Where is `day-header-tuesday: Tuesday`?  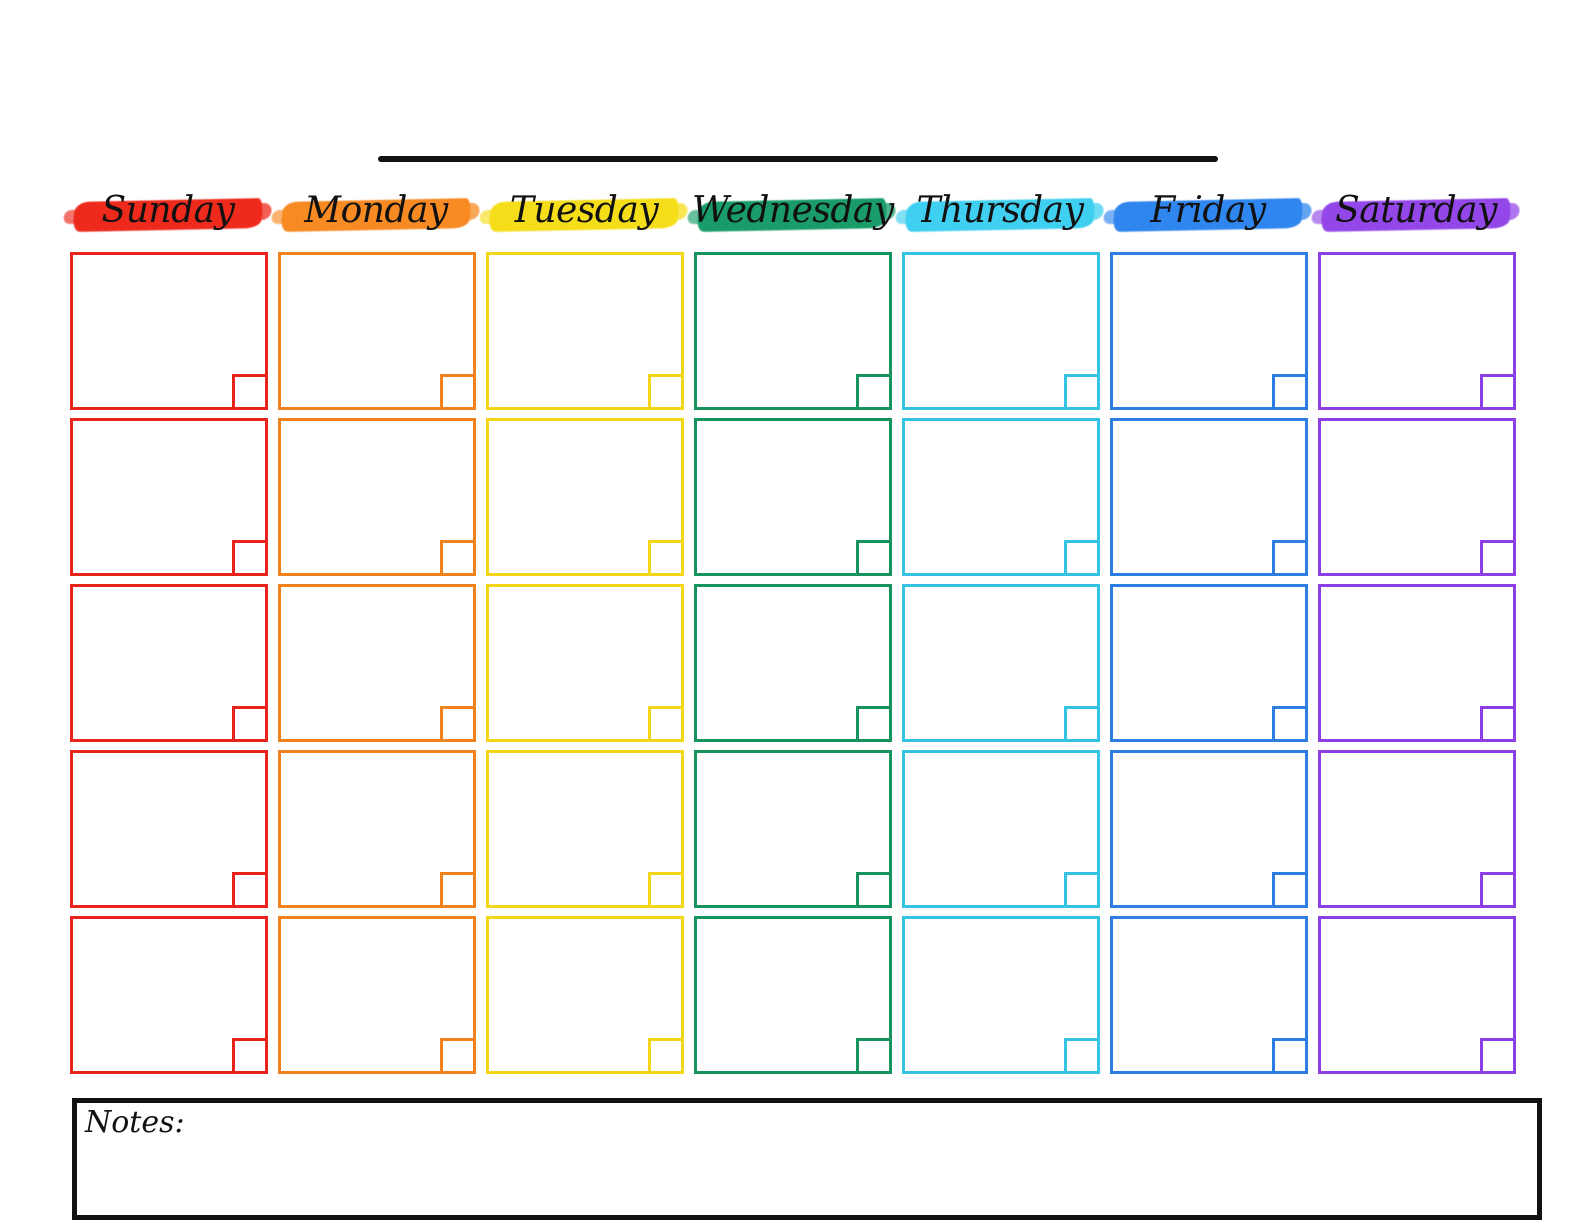 day-header-tuesday: Tuesday is located at coordinates (584, 210).